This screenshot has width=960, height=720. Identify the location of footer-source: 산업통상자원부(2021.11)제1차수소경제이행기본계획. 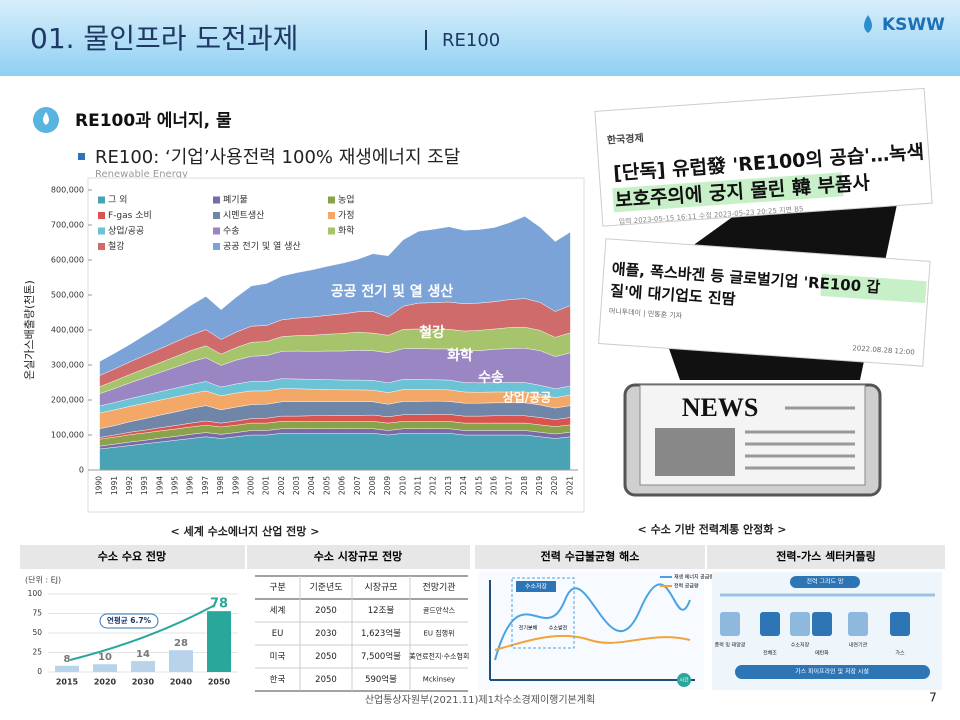
(480, 699).